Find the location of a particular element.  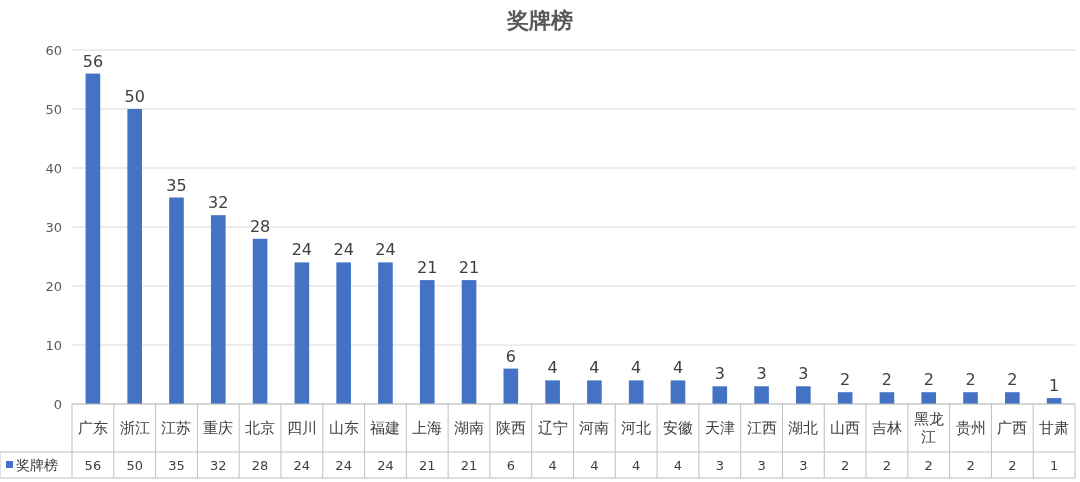

x-tick-label: 黑龙江 is located at coordinates (928, 428).